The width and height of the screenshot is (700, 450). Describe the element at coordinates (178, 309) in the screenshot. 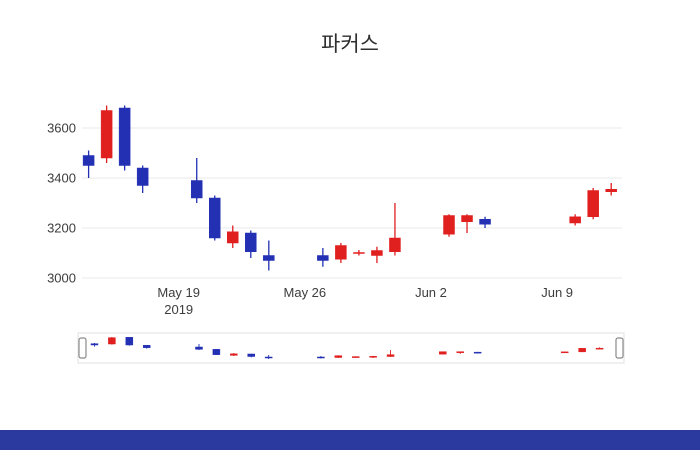

I see `x-tick-year-label: 2019` at that location.